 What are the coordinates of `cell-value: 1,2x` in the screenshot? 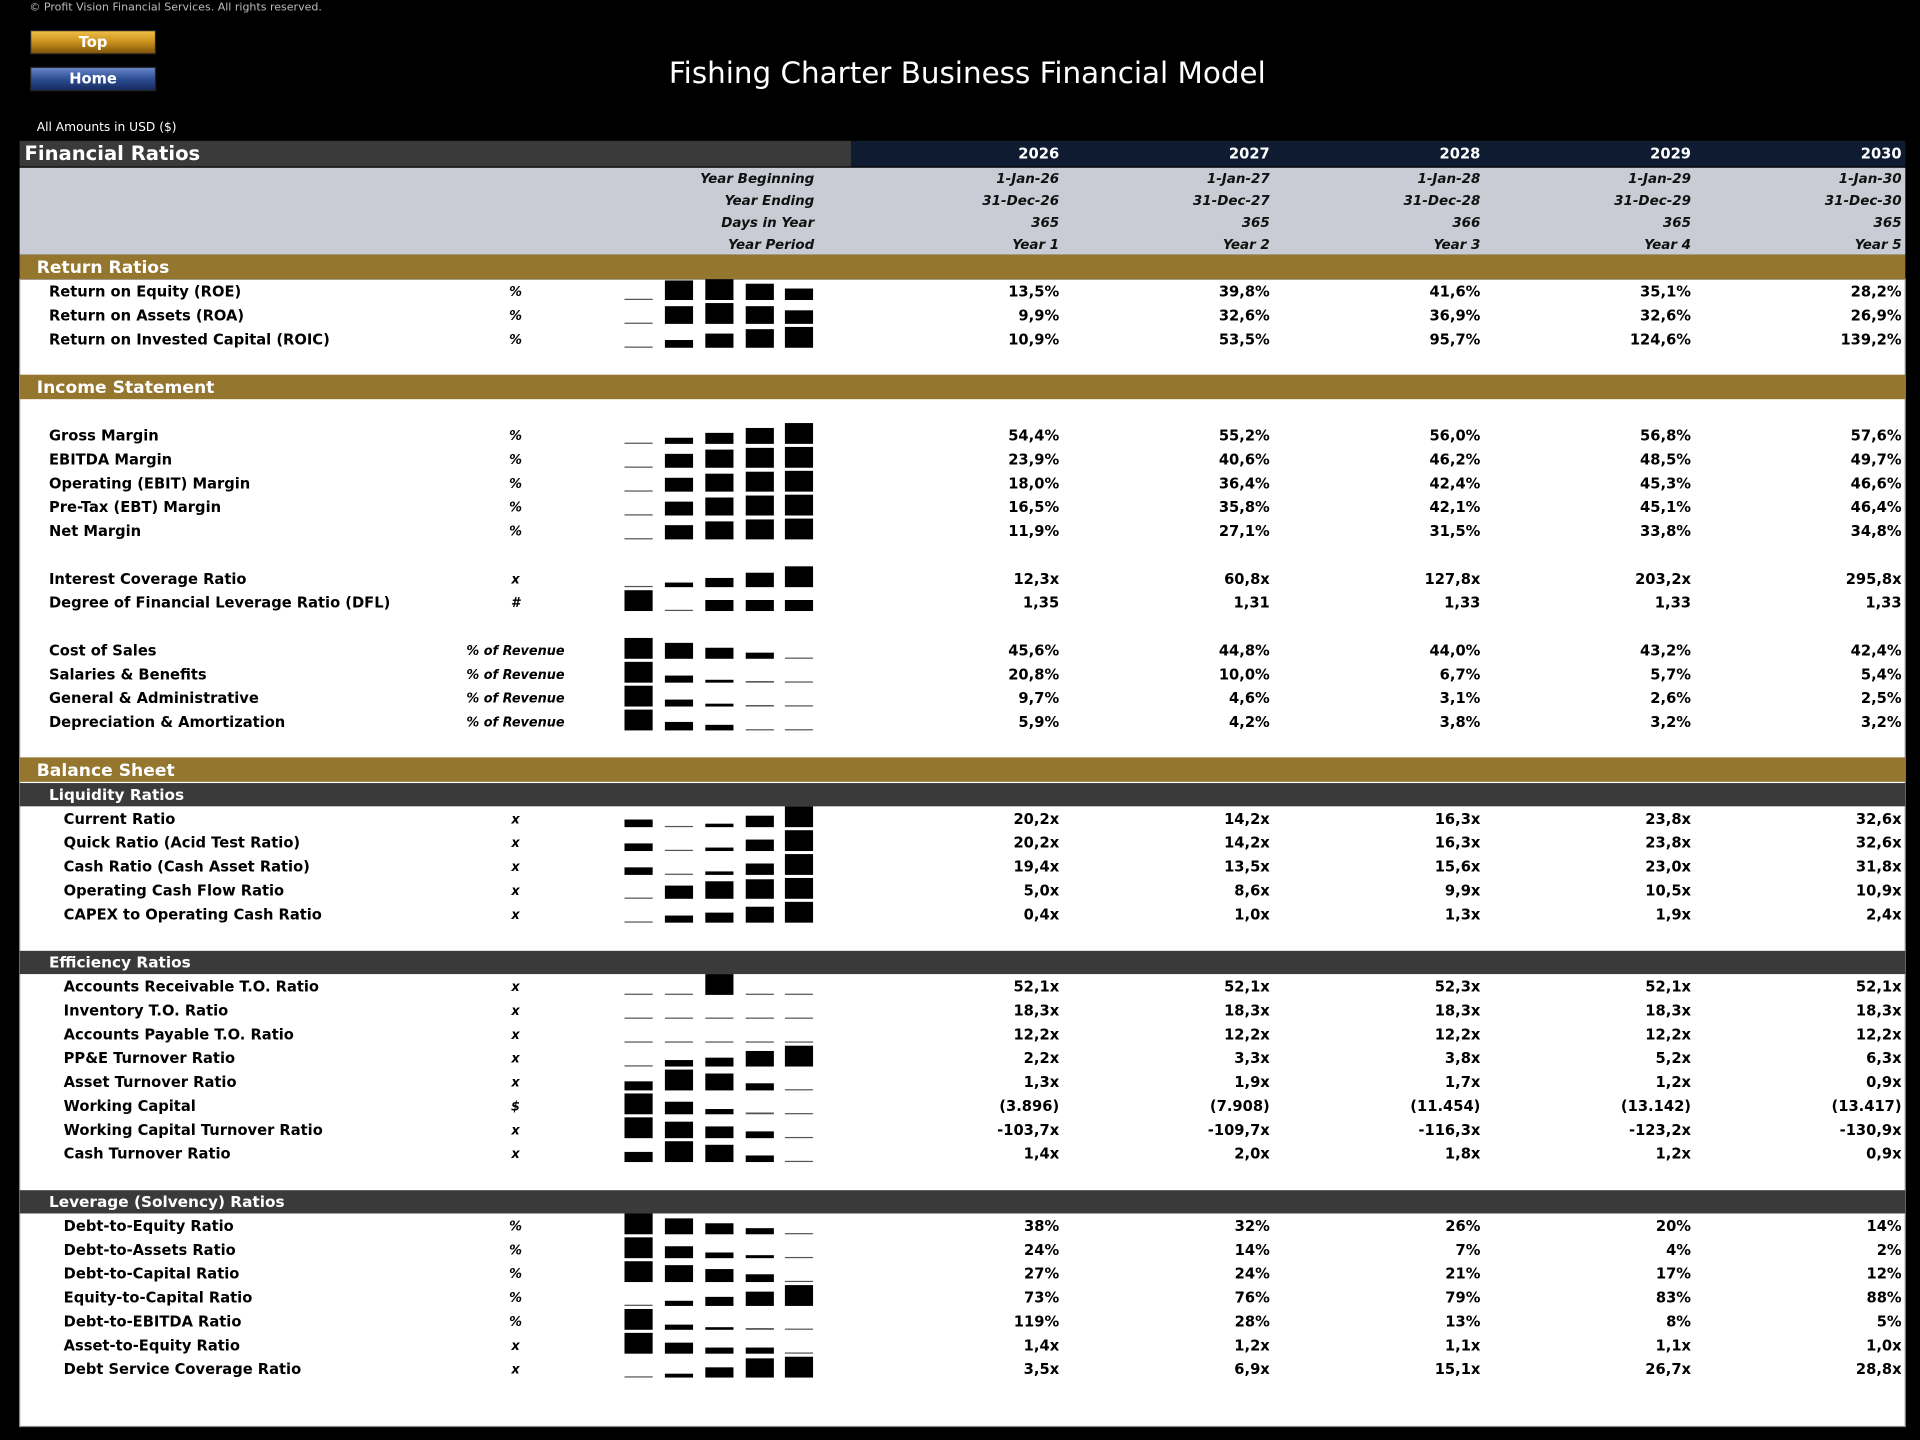 It's located at (1674, 1082).